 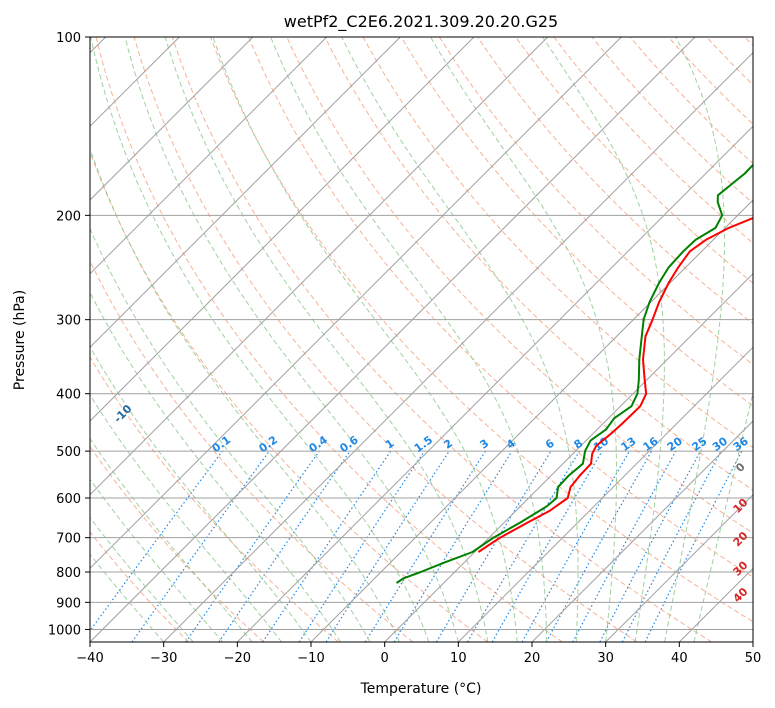 What do you see at coordinates (140, 586) in the screenshot?
I see `dry-adiabat--30` at bounding box center [140, 586].